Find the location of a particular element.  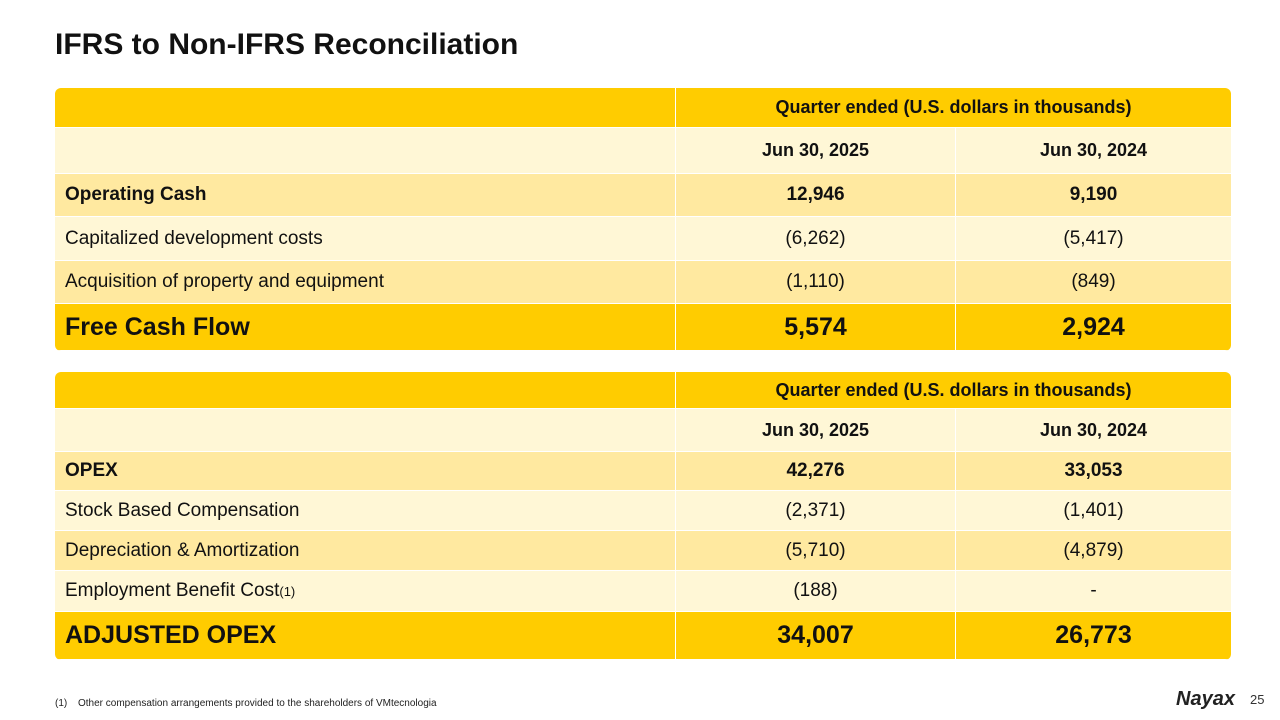

row-value: 12,946 is located at coordinates (815, 195).